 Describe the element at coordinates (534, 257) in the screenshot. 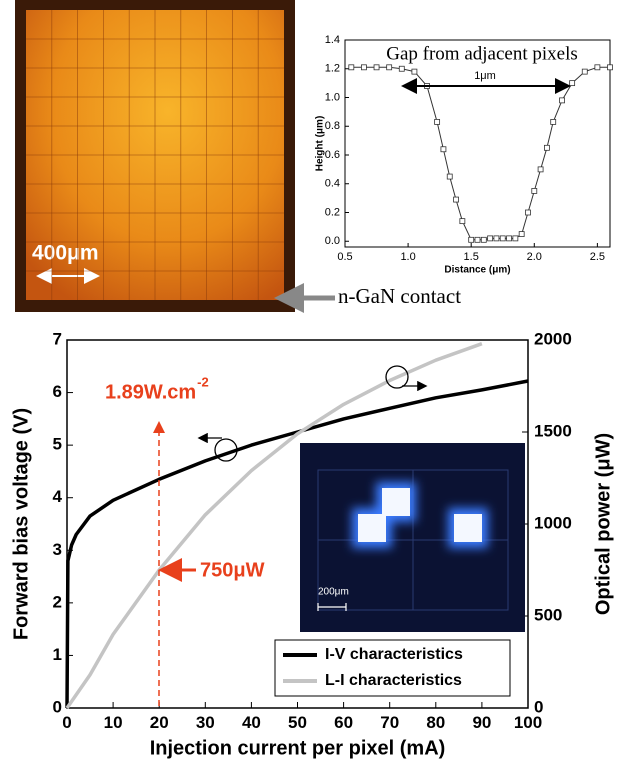

I see `x-tick-label: 2.0` at that location.